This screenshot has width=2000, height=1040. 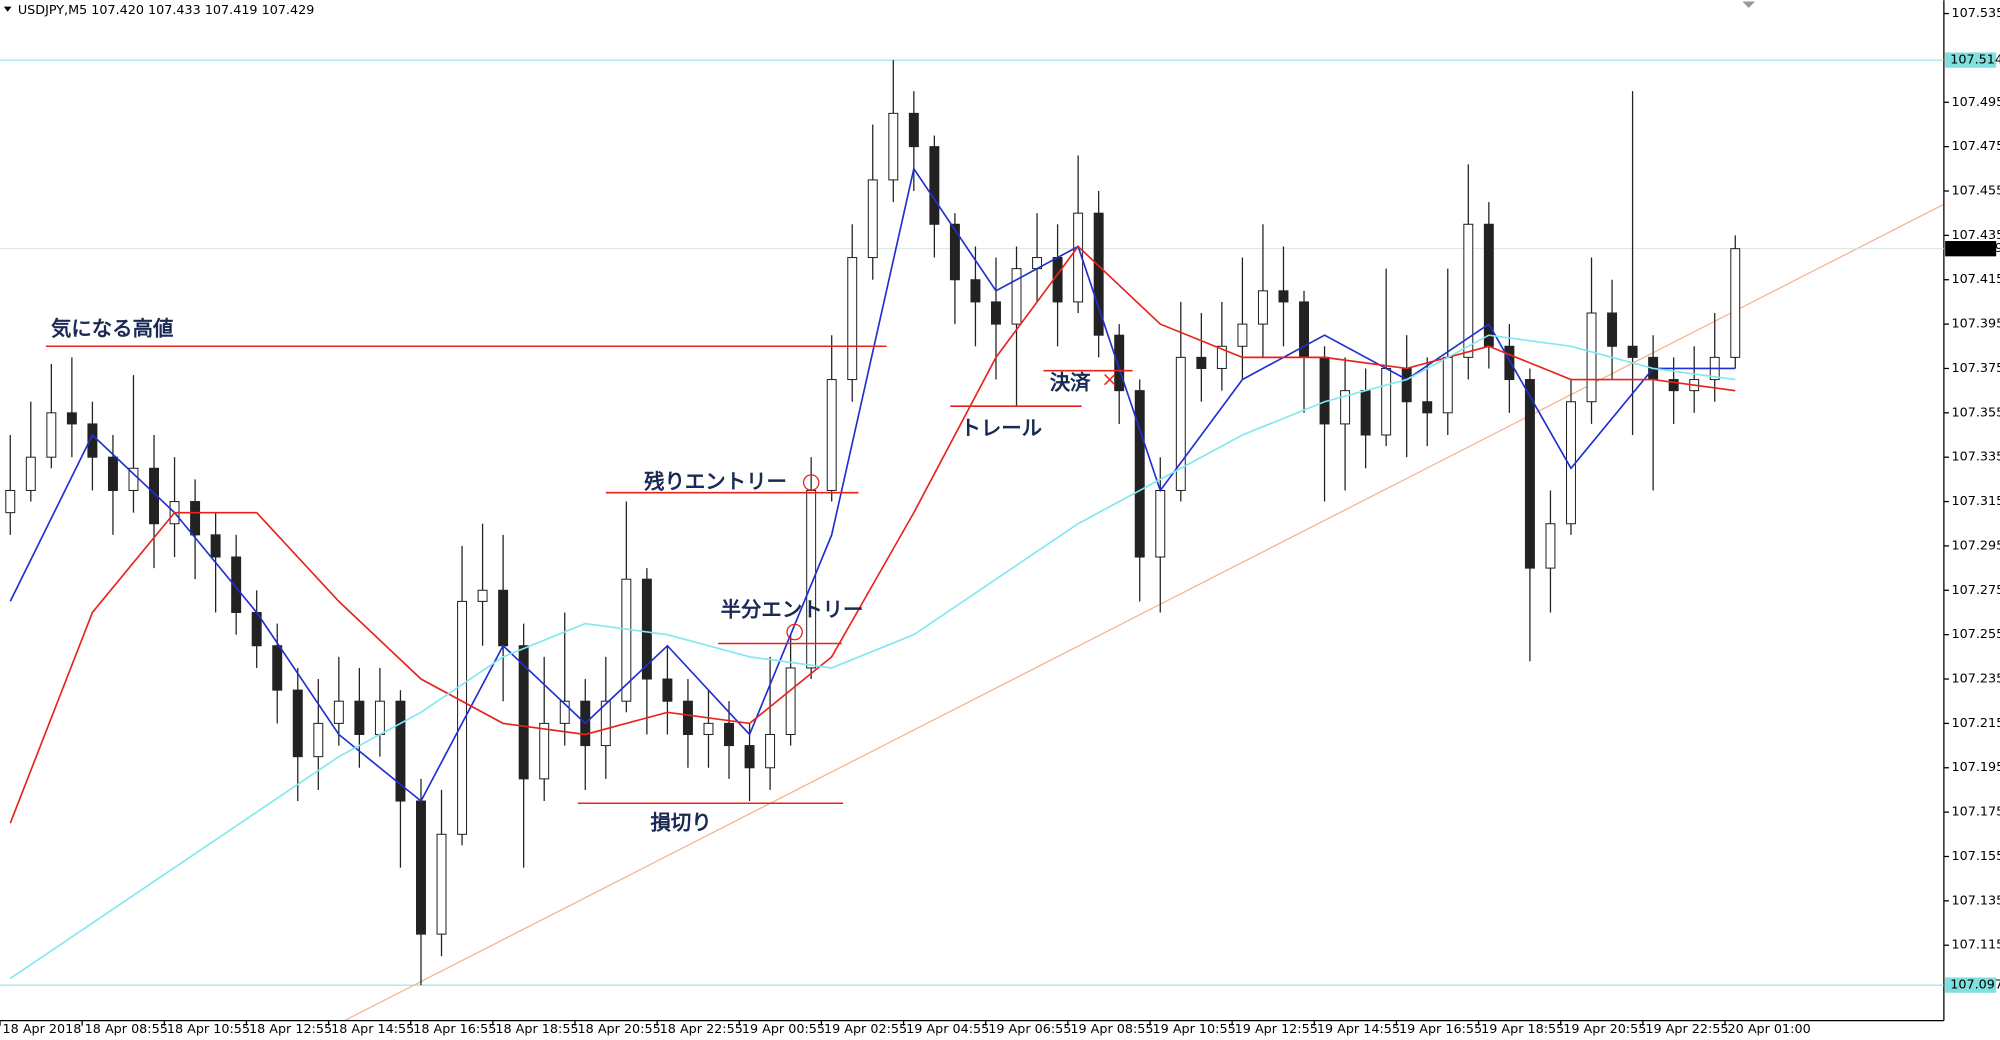 I want to click on y-tick-label: 107.135, so click(x=1976, y=900).